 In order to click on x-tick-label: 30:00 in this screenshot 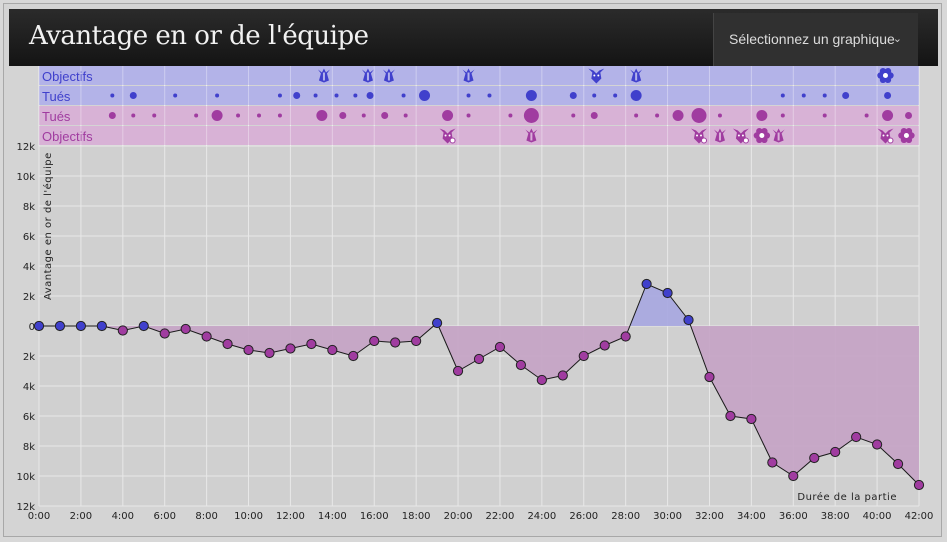, I will do `click(667, 516)`.